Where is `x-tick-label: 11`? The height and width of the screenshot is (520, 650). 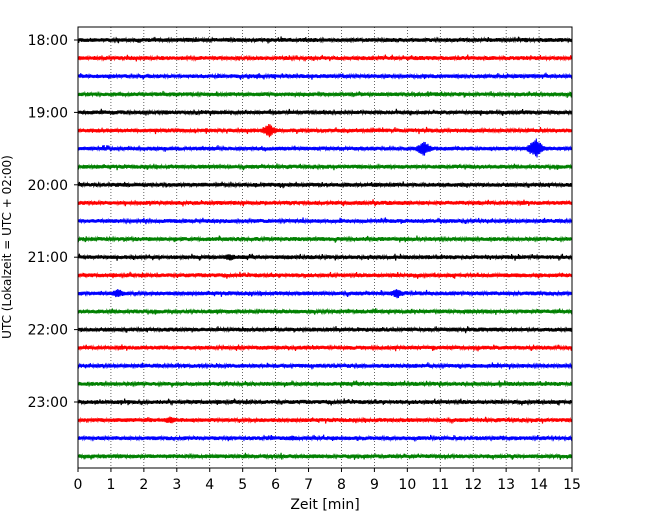 x-tick-label: 11 is located at coordinates (440, 485).